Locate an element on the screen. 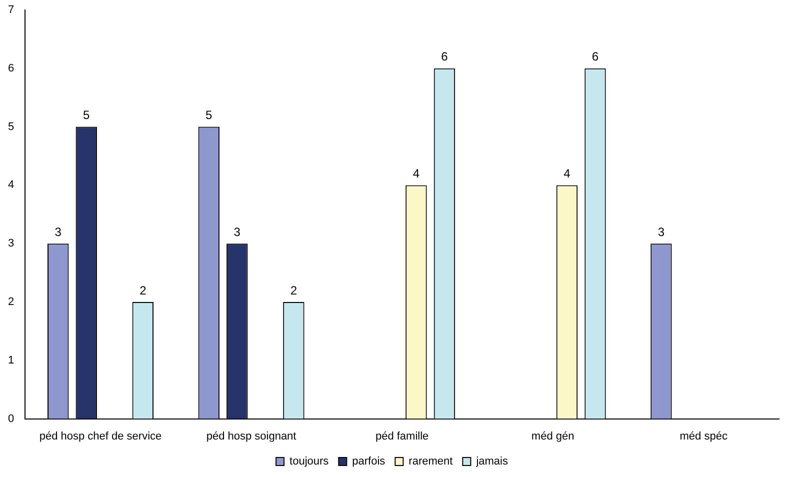 Image resolution: width=789 pixels, height=477 pixels. legend-label: jamais is located at coordinates (491, 462).